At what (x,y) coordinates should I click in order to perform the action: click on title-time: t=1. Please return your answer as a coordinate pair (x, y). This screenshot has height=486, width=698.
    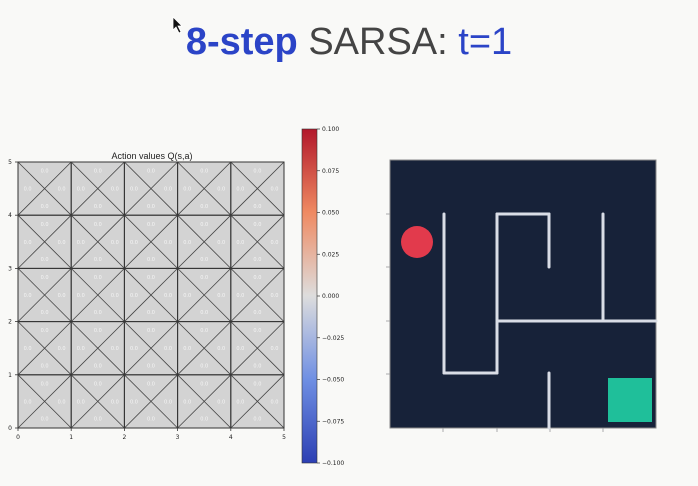
    Looking at the image, I should click on (485, 42).